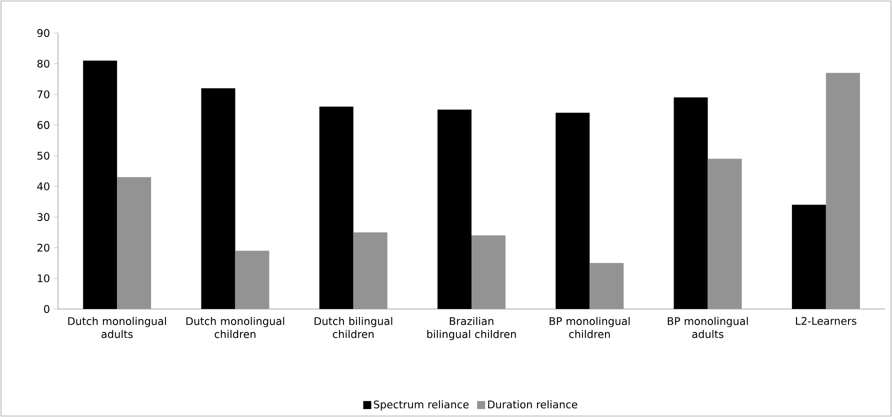  What do you see at coordinates (43, 217) in the screenshot?
I see `y-tick-label: 30` at bounding box center [43, 217].